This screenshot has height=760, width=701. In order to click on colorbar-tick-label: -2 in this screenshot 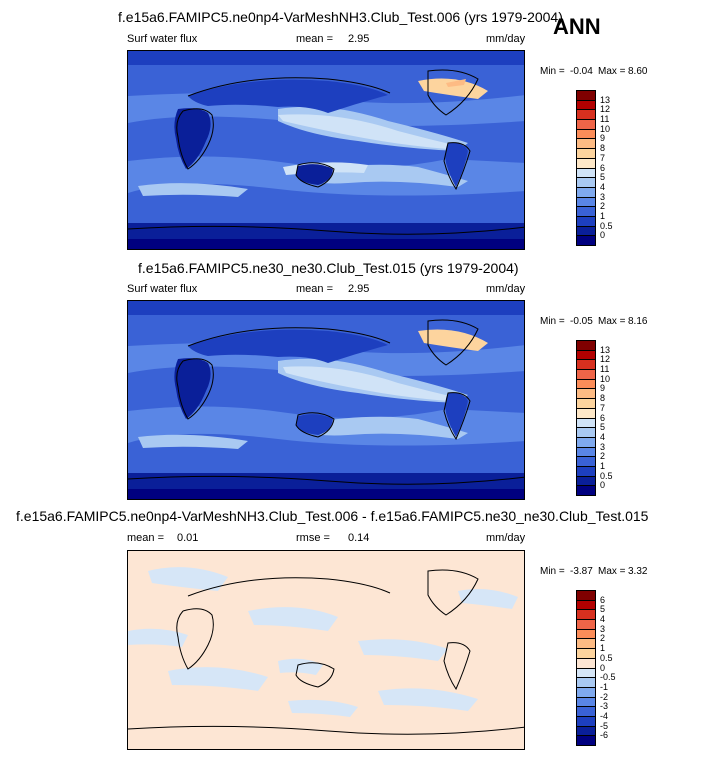, I will do `click(604, 696)`.